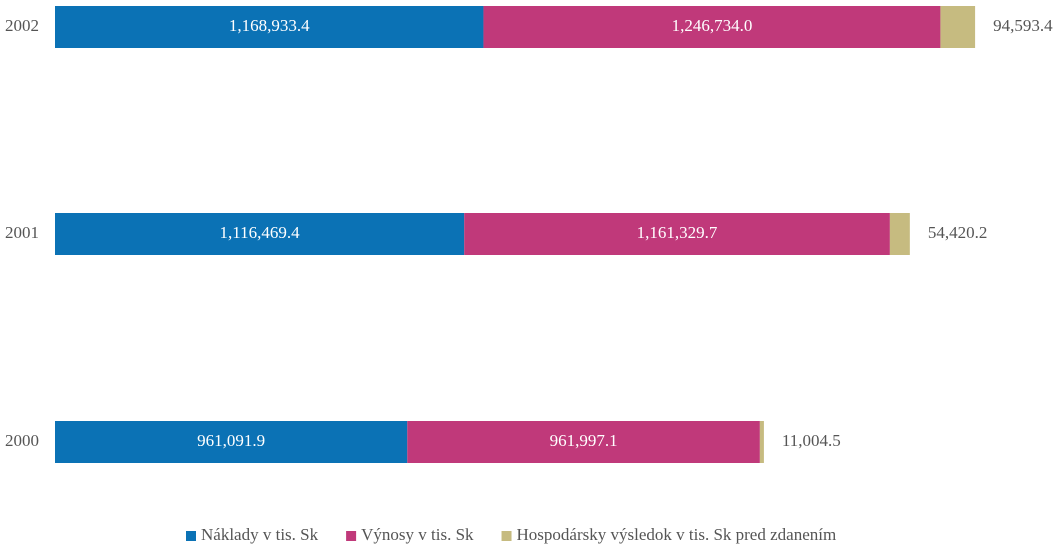 This screenshot has height=546, width=1062. Describe the element at coordinates (260, 534) in the screenshot. I see `legend-label: Náklady v tis. Sk` at that location.